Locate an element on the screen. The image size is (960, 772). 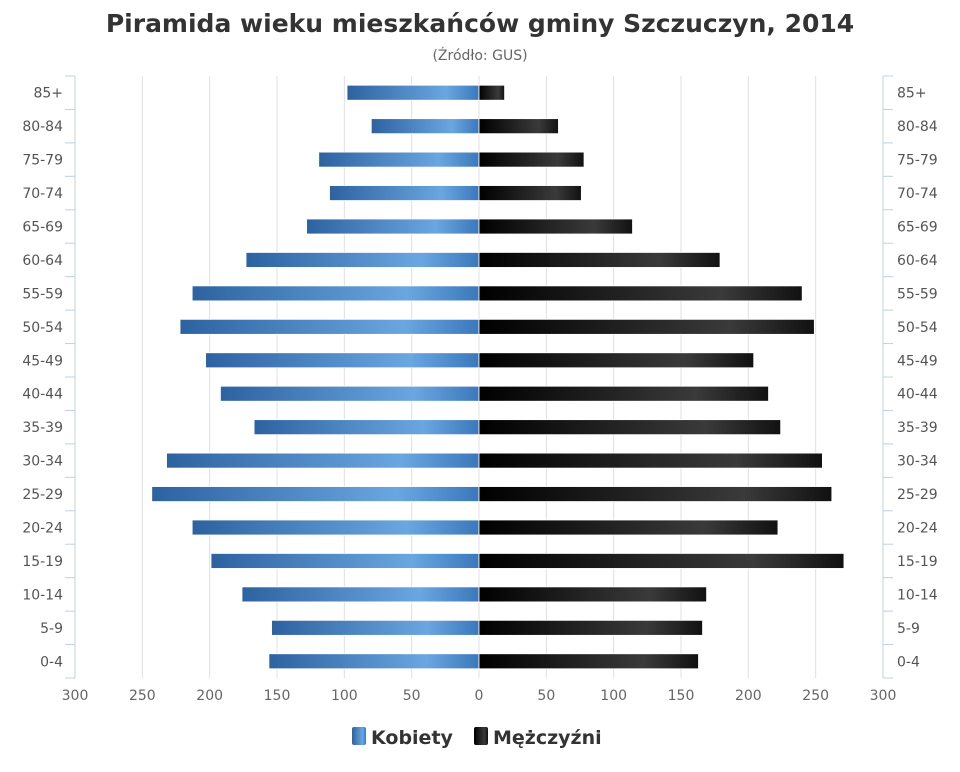
y-tick-label-left: 55-59 is located at coordinates (42, 294).